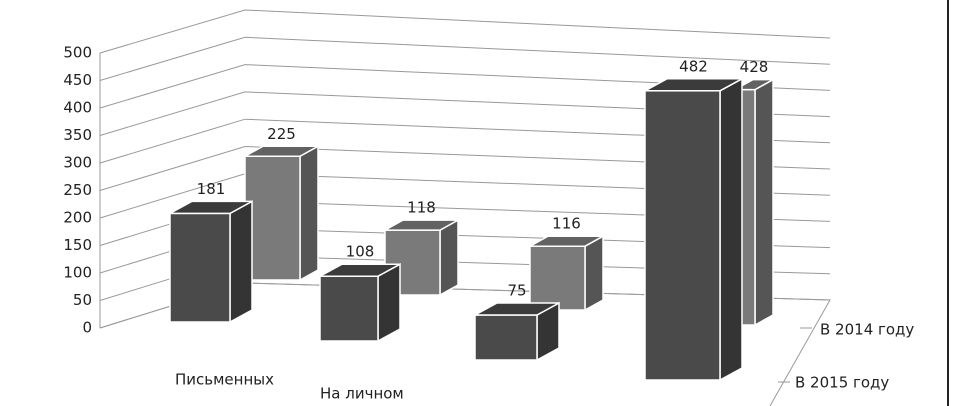 This screenshot has width=973, height=406. I want to click on y-tick-label: 50, so click(82, 300).